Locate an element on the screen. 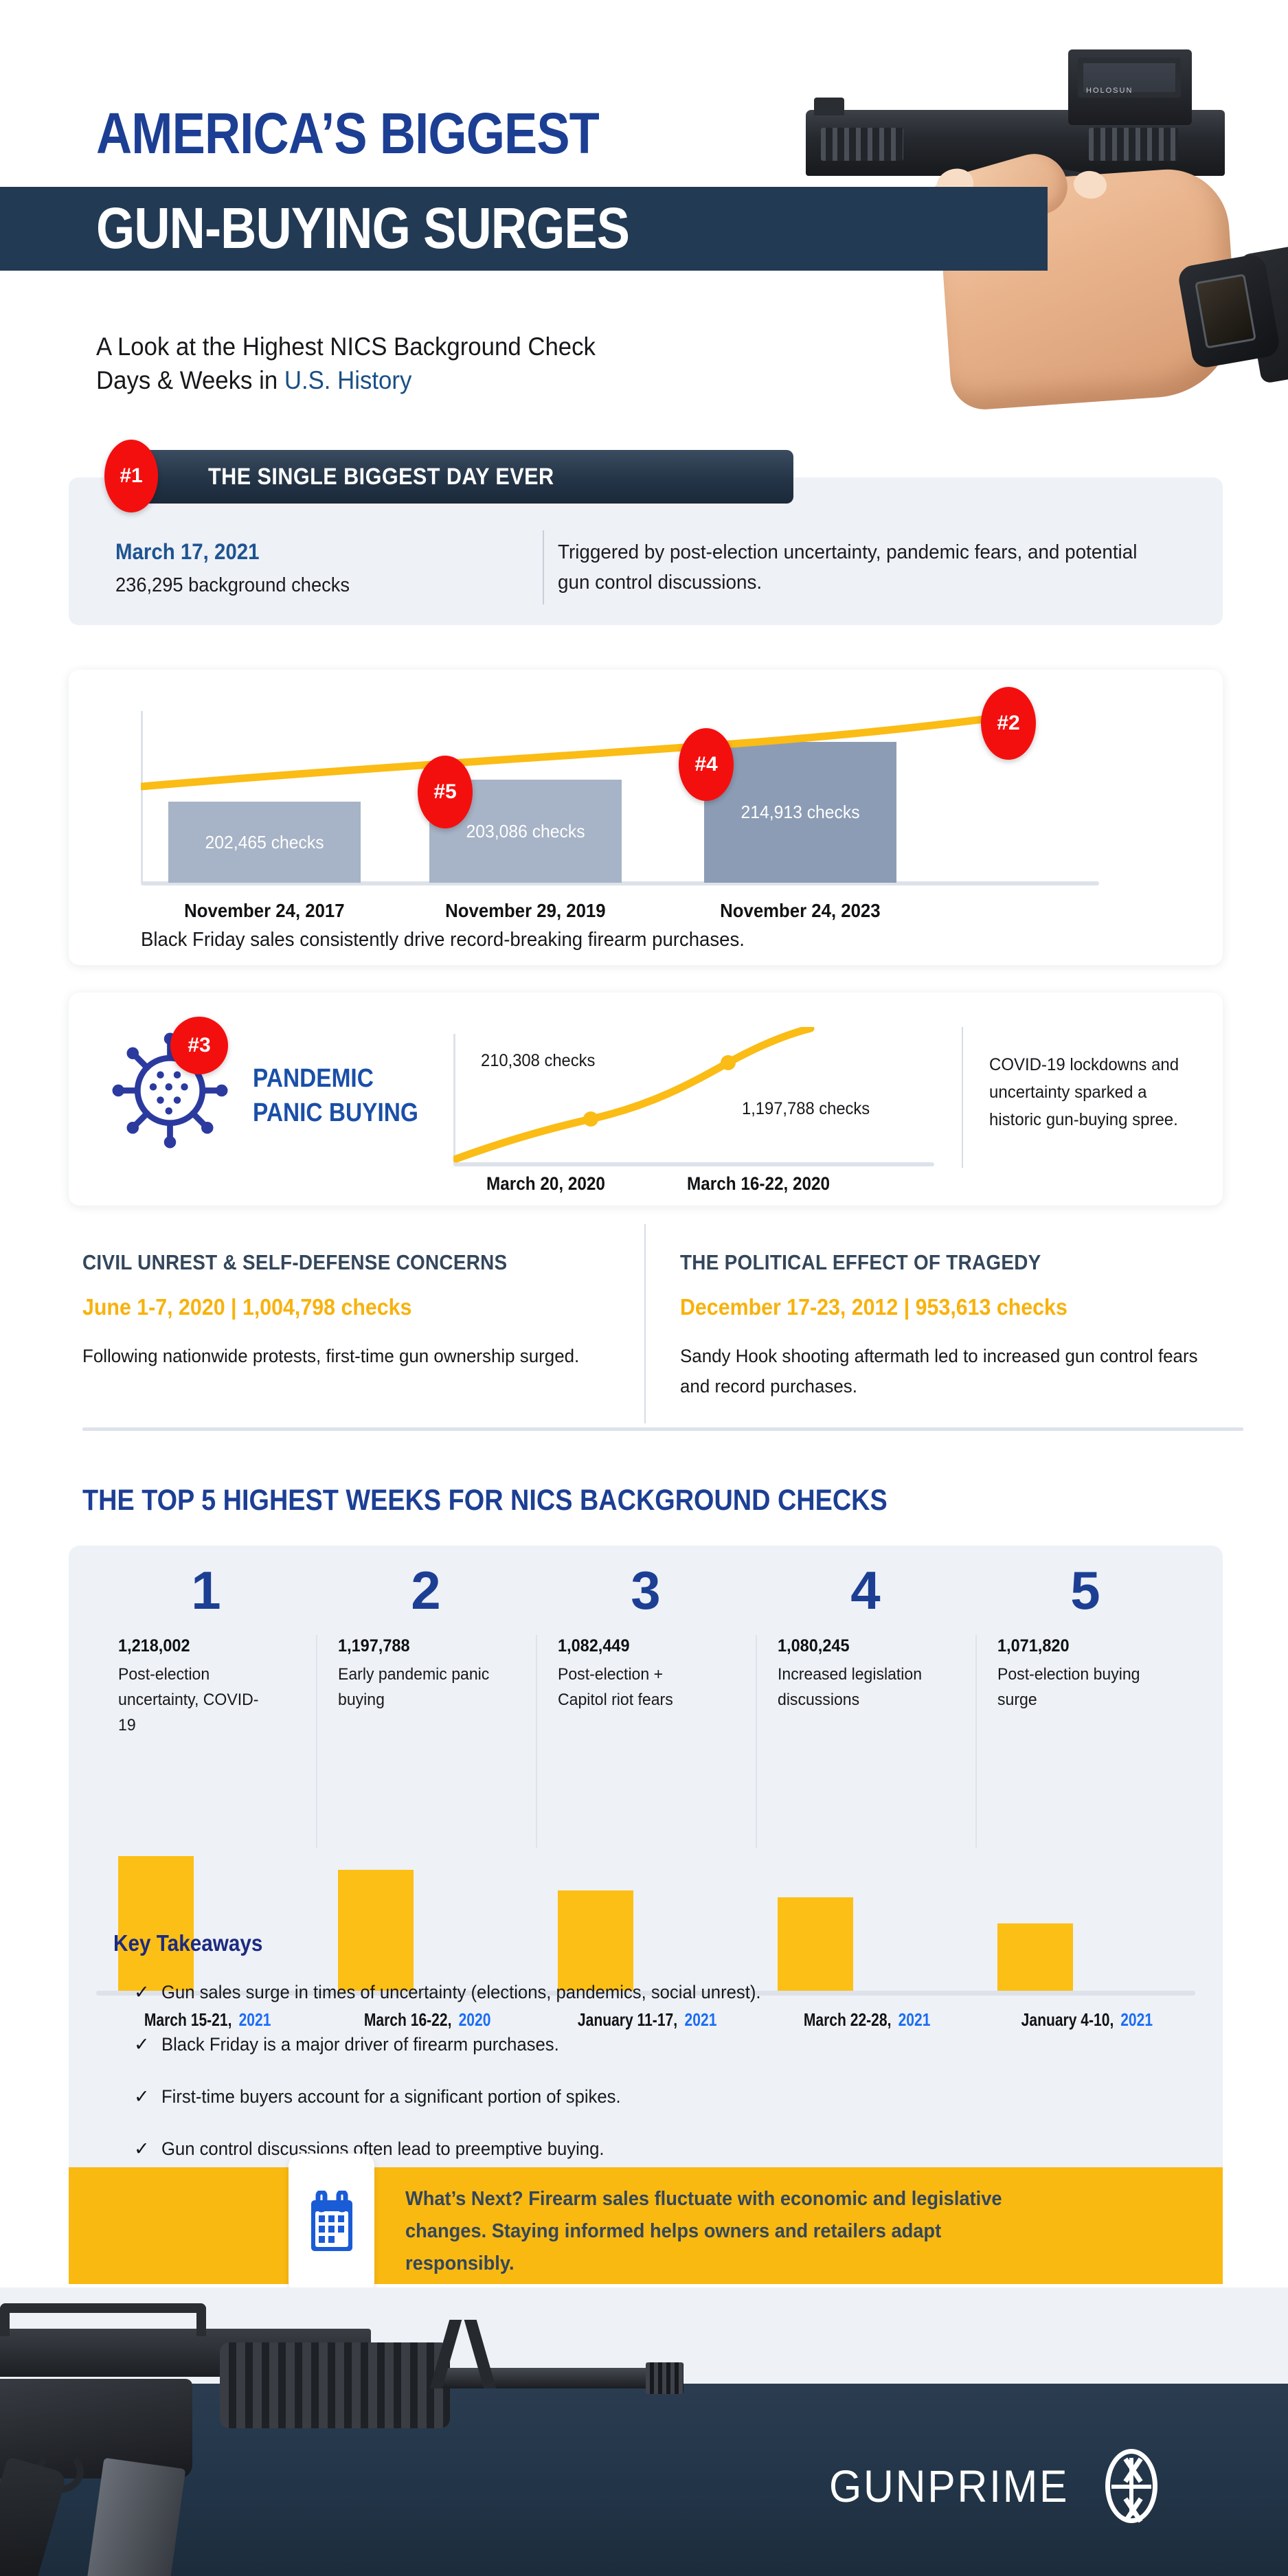 This screenshot has height=2576, width=1288. us-history-link: U.S. History is located at coordinates (348, 380).